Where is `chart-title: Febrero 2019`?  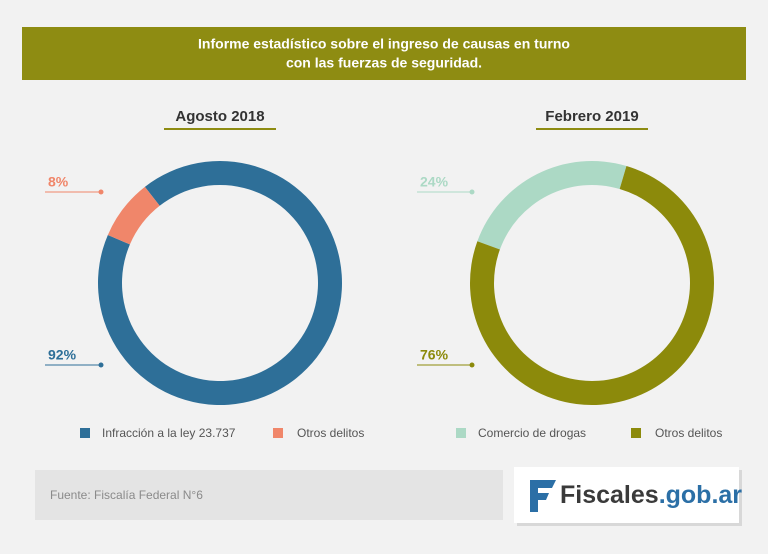 chart-title: Febrero 2019 is located at coordinates (591, 116).